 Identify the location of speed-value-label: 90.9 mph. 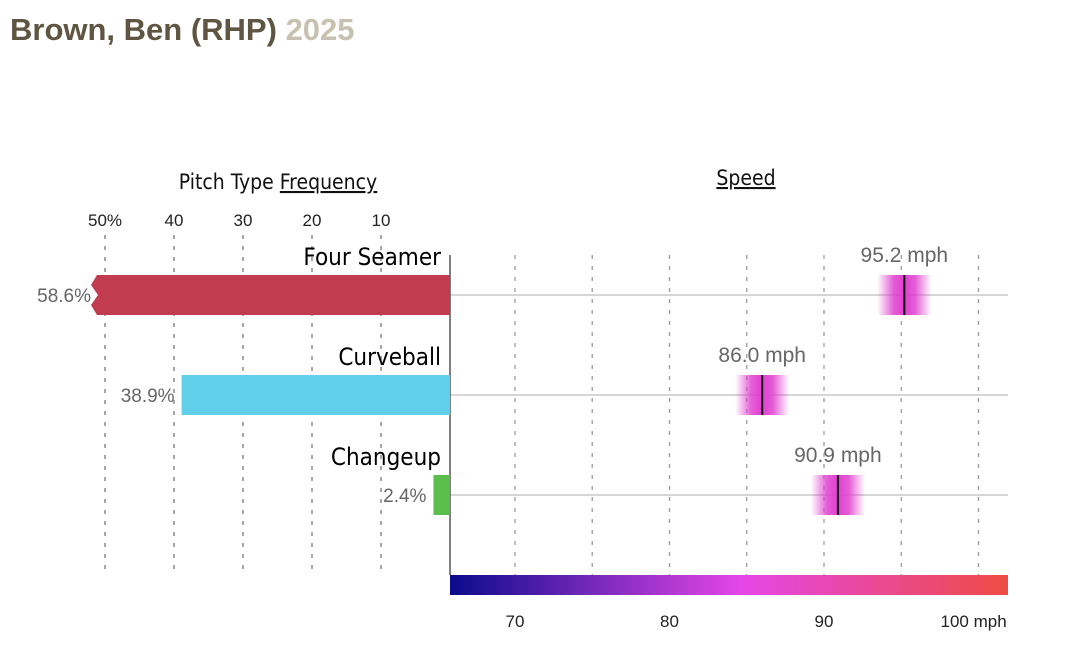
(838, 455).